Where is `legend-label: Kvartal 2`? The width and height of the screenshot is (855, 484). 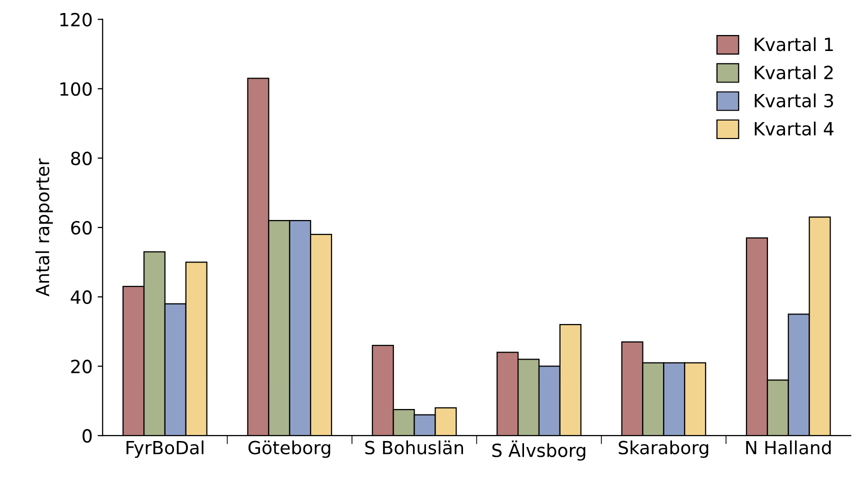
legend-label: Kvartal 2 is located at coordinates (793, 72).